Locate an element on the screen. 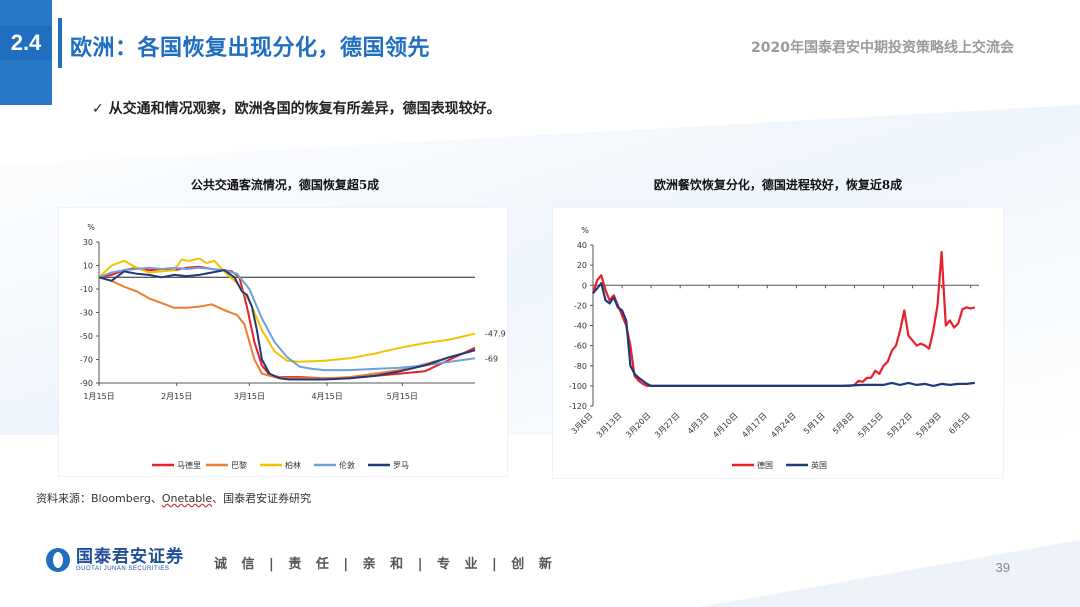  chart-1-title: 公共交通客流情况，德国恢复超5成 is located at coordinates (285, 185).